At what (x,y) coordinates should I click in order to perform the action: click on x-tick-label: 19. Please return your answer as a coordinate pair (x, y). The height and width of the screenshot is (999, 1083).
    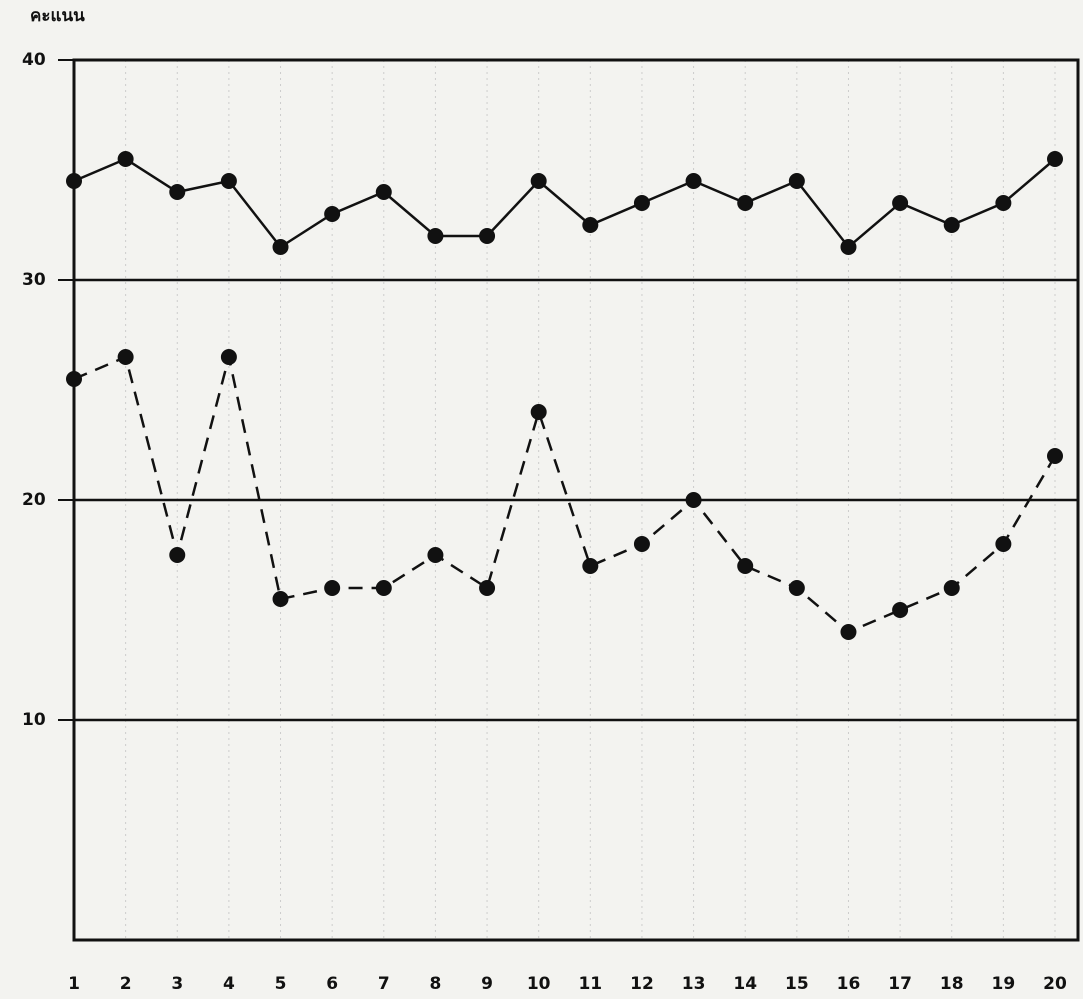
    Looking at the image, I should click on (1004, 984).